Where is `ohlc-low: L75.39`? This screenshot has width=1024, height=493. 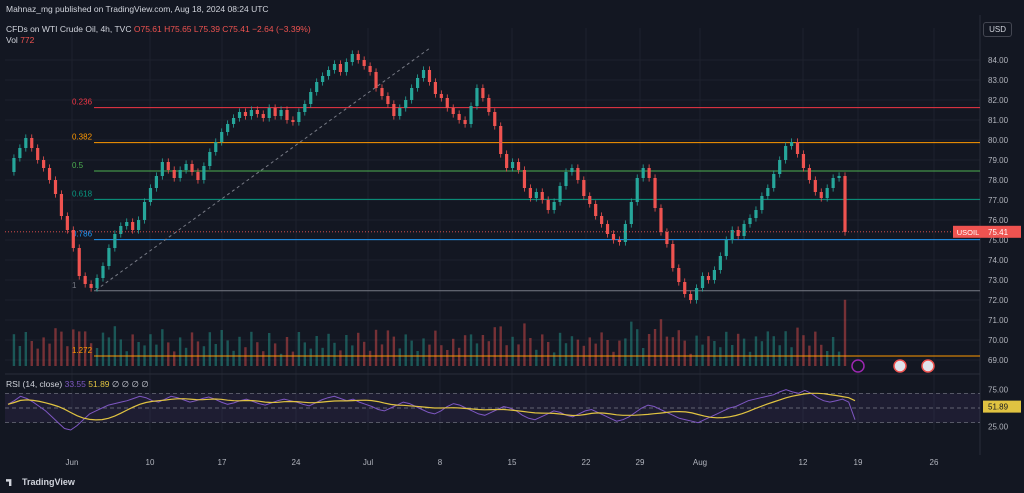
ohlc-low: L75.39 is located at coordinates (206, 29).